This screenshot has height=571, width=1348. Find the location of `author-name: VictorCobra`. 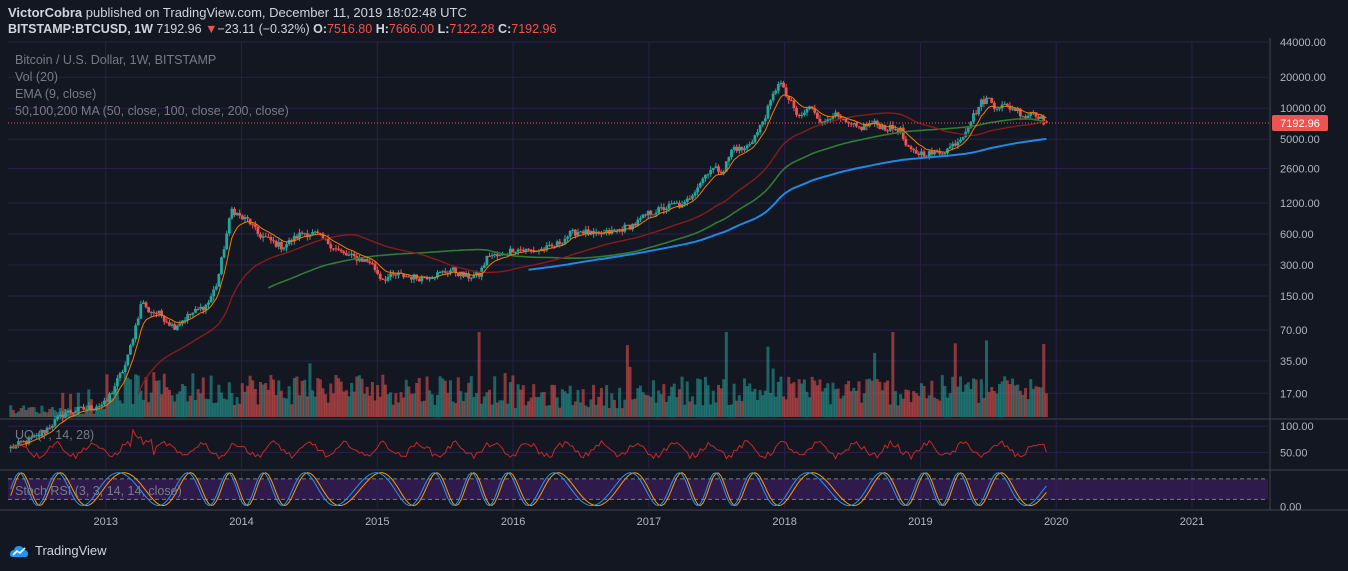

author-name: VictorCobra is located at coordinates (45, 12).